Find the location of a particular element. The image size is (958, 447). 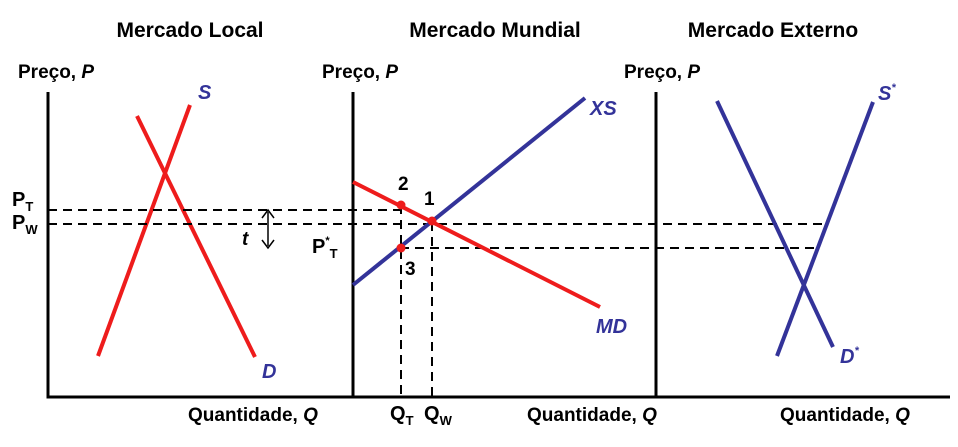

local-x-axis-label: Quantidade, Q is located at coordinates (253, 415).